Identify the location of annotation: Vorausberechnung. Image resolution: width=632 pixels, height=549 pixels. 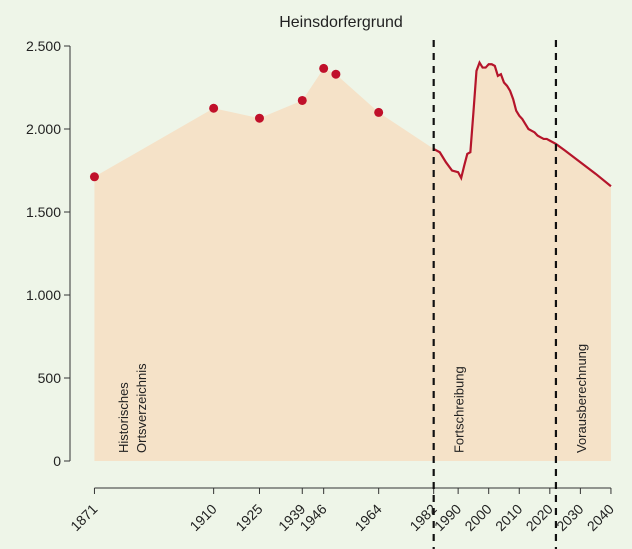
(581, 398).